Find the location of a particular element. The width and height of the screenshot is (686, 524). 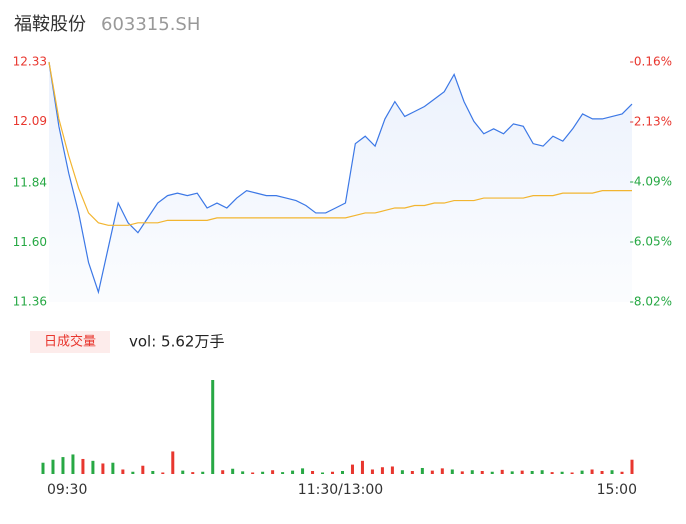

y-tick-label: 12.33 is located at coordinates (30, 62).